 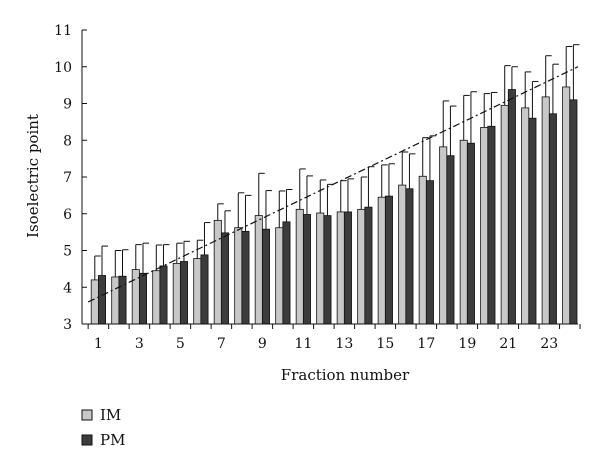 I want to click on y-tick-label-6: 6, so click(x=67, y=215).